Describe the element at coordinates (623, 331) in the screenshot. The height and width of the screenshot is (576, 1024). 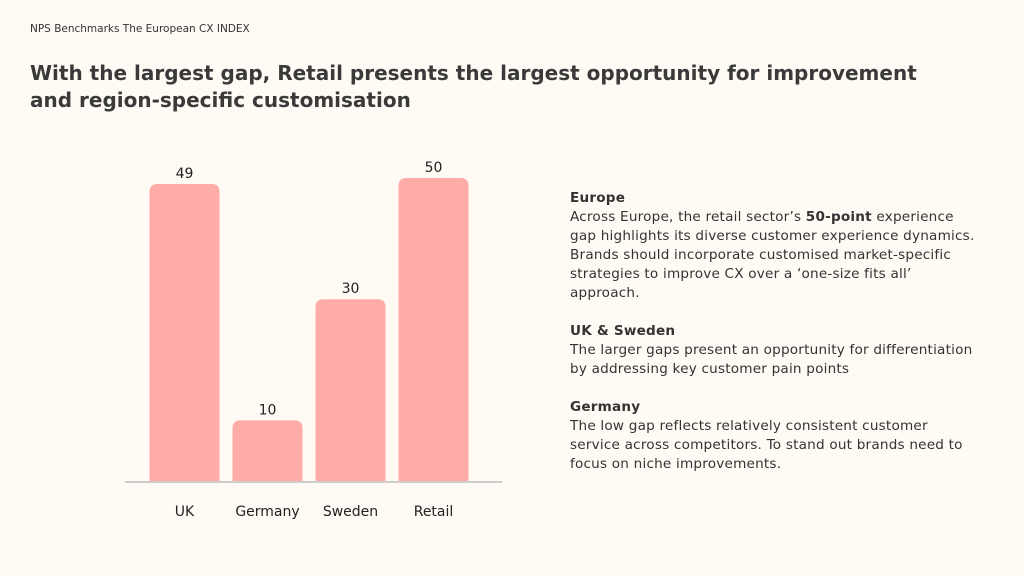
I see `note-heading: UK & Sweden` at that location.